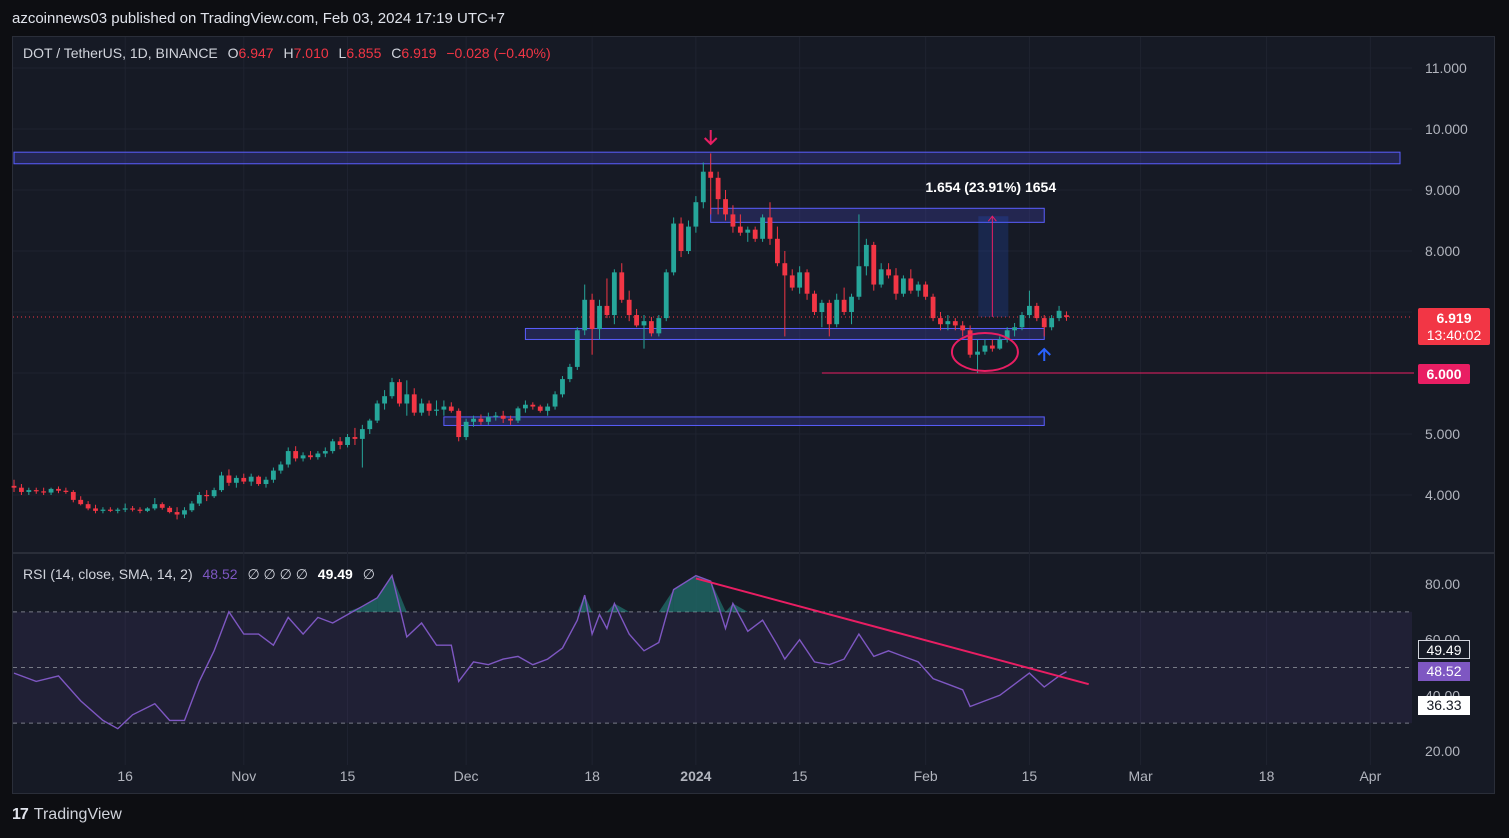  I want to click on tradingview-logo-icon: 17, so click(20, 814).